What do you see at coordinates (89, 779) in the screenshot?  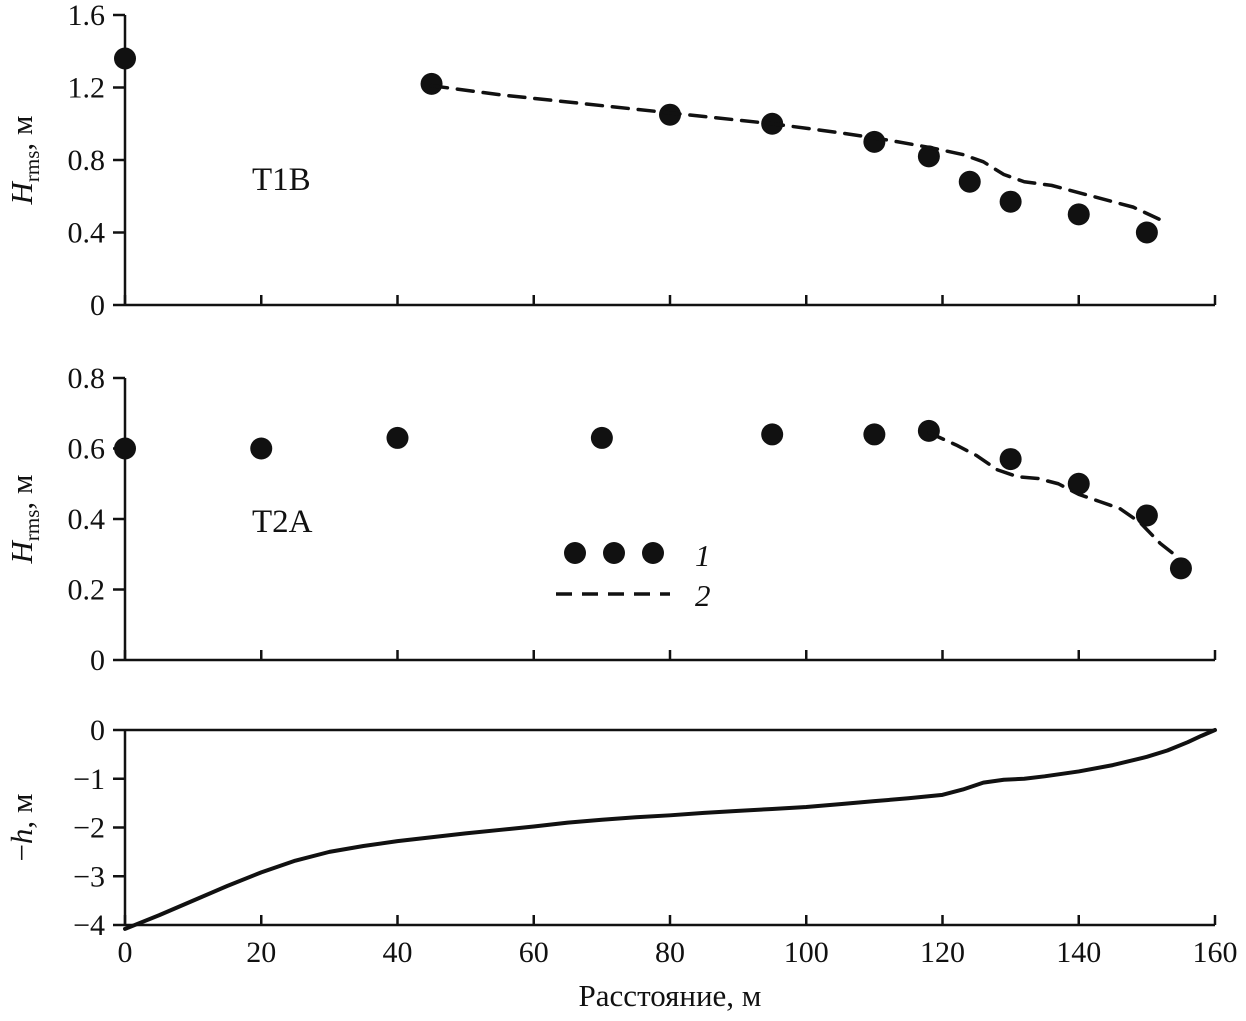 I see `y-tick-label: −1` at bounding box center [89, 779].